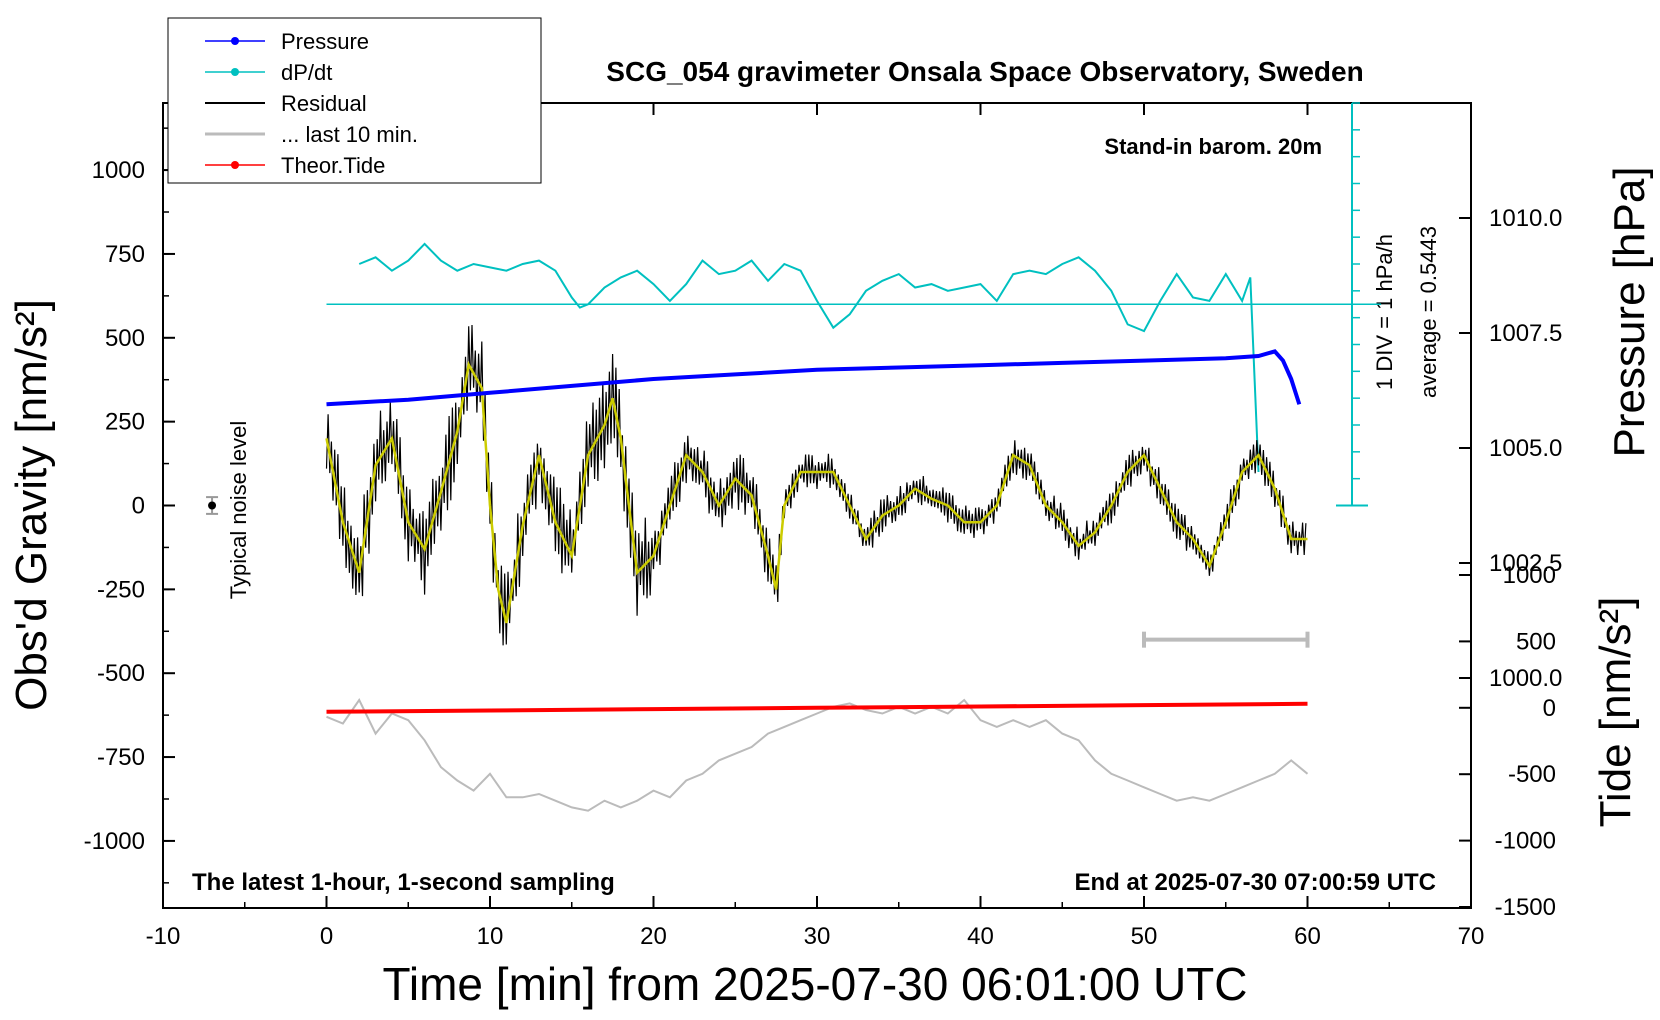 Image resolution: width=1660 pixels, height=1020 pixels. Describe the element at coordinates (1525, 333) in the screenshot. I see `pressure-tick-label: 1007.5` at that location.